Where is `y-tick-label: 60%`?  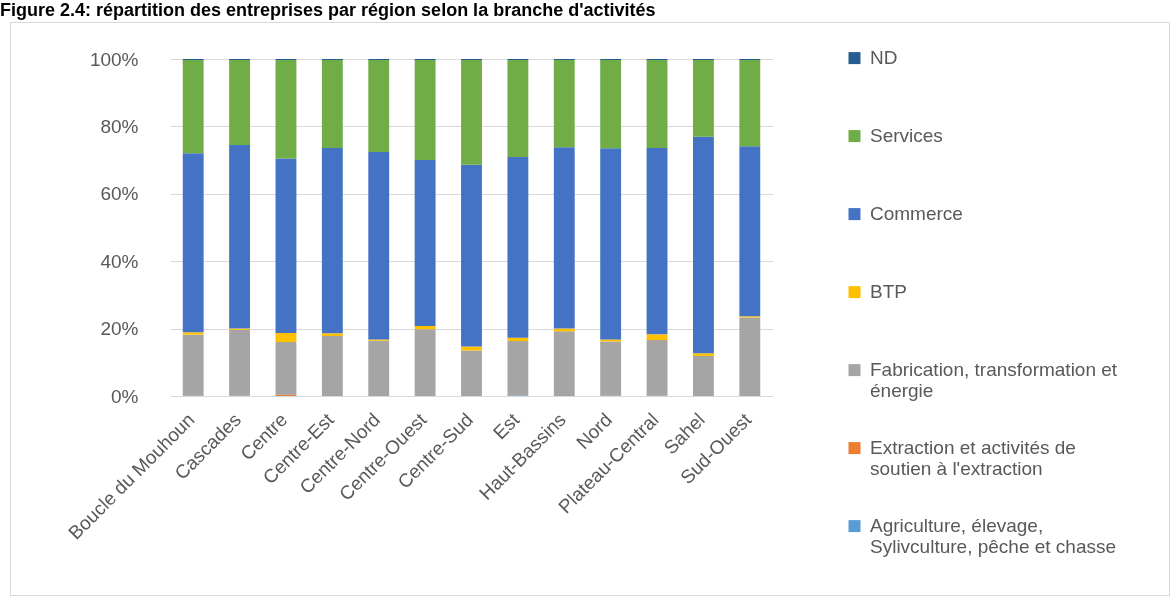 y-tick-label: 60% is located at coordinates (119, 194).